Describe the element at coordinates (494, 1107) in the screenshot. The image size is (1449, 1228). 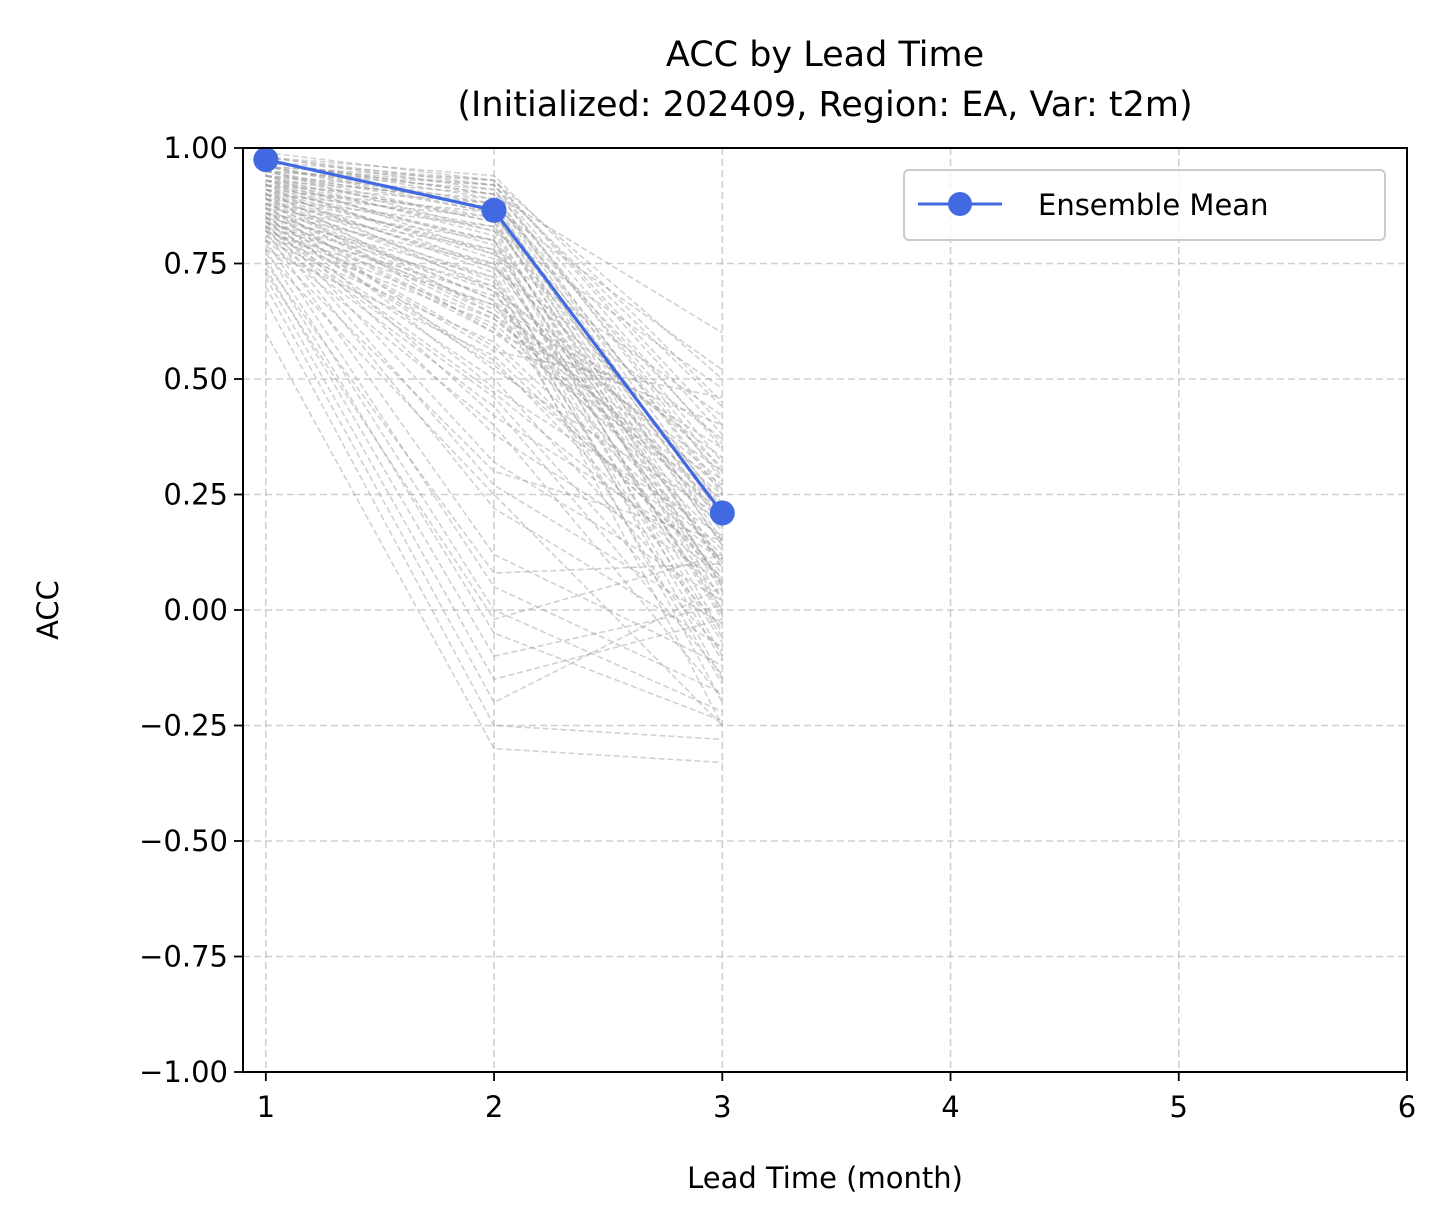
I see `x-tick-label: 2` at that location.